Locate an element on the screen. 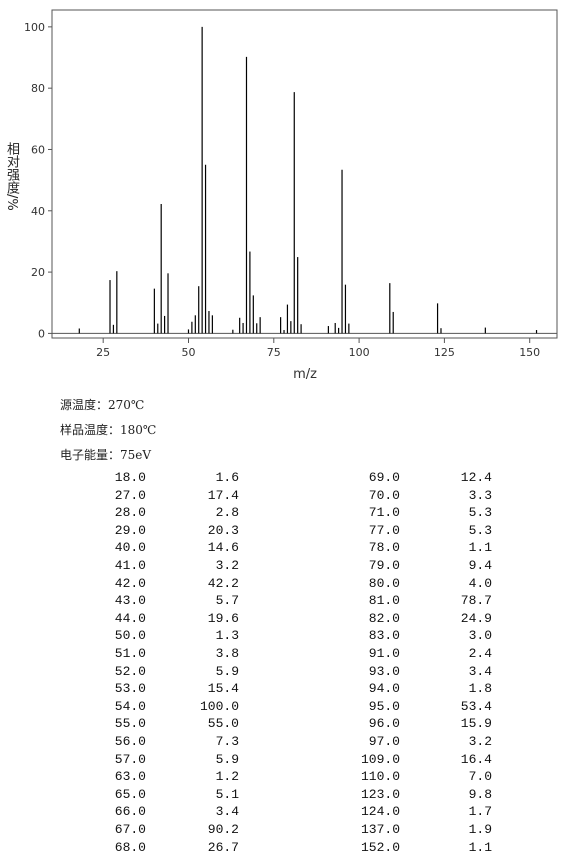 This screenshot has height=855, width=570. table-cell: 78.0 is located at coordinates (384, 548).